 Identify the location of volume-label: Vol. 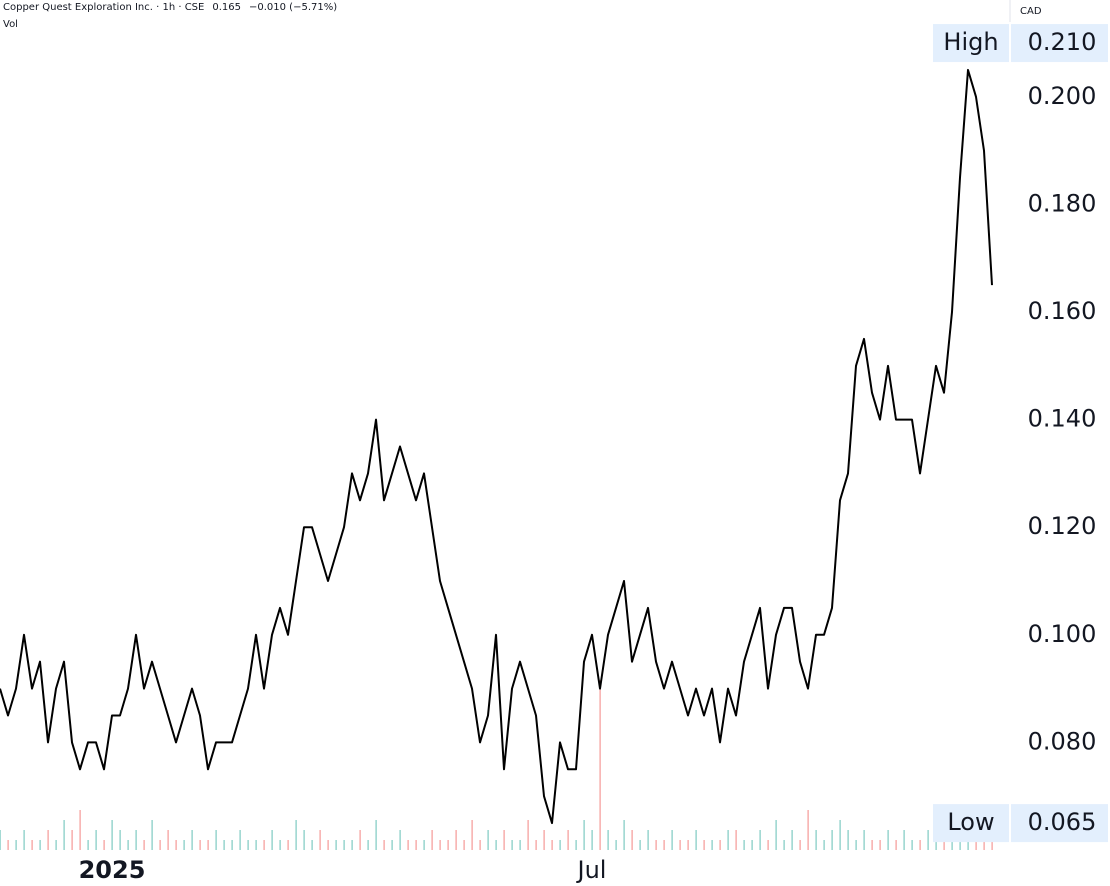
(10, 24).